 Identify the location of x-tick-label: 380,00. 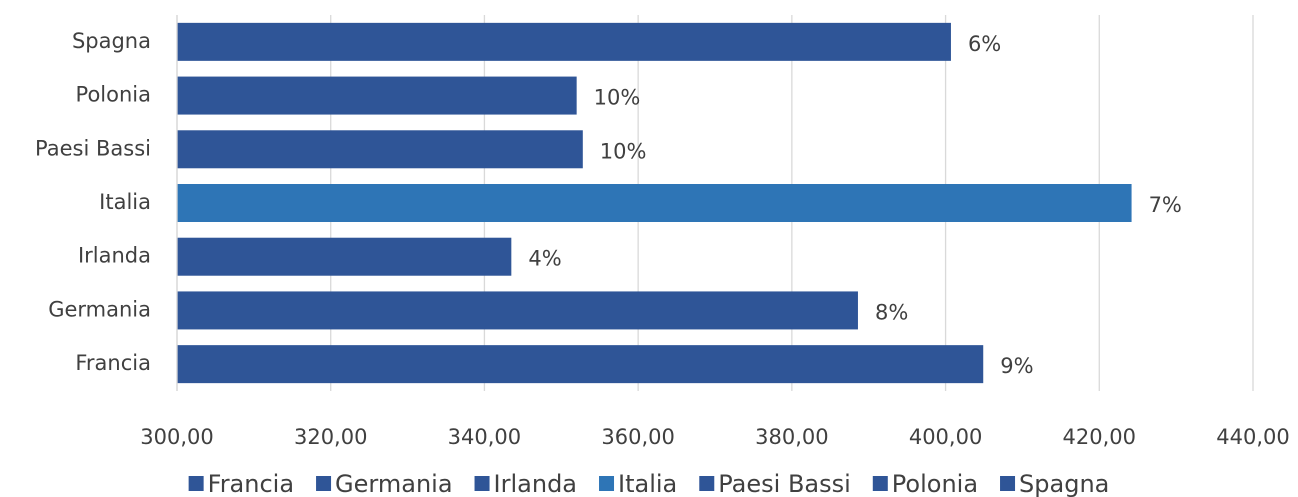
(791, 437).